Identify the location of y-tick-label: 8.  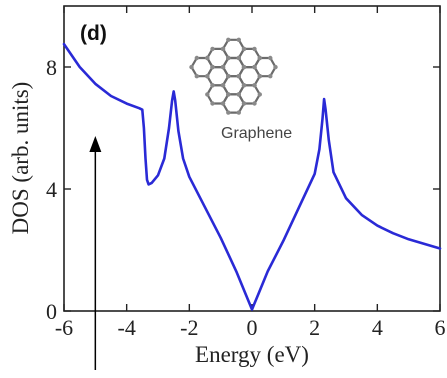
(51, 67).